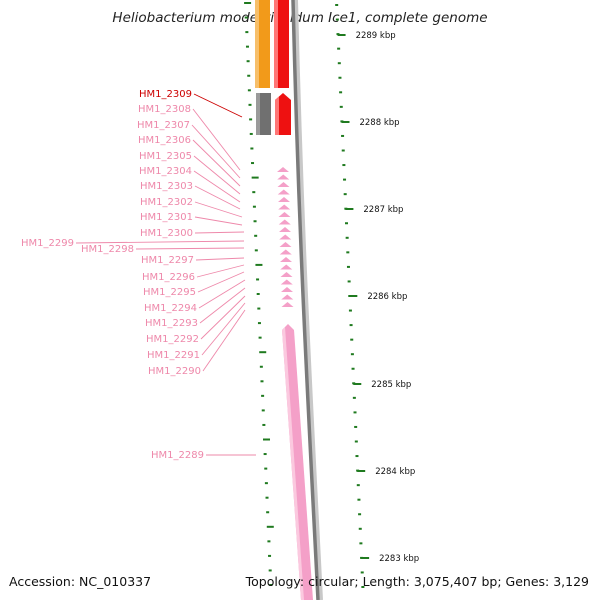 The image size is (600, 600). I want to click on gene-label: HM1_2303, so click(166, 186).